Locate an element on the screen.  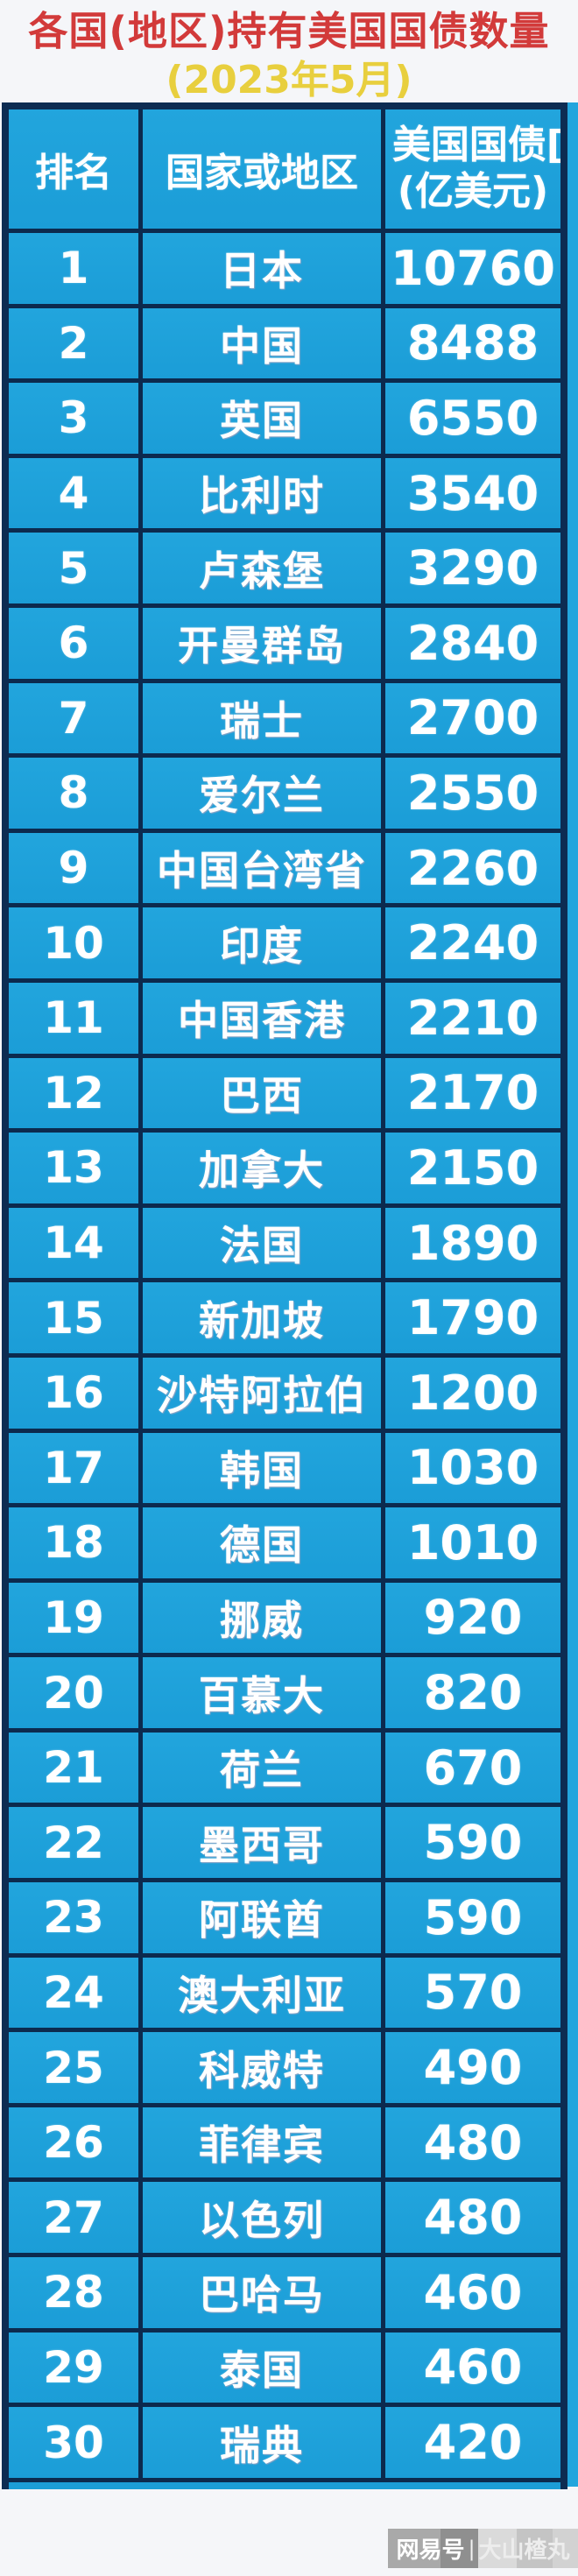
rank-cell: 5 is located at coordinates (73, 568).